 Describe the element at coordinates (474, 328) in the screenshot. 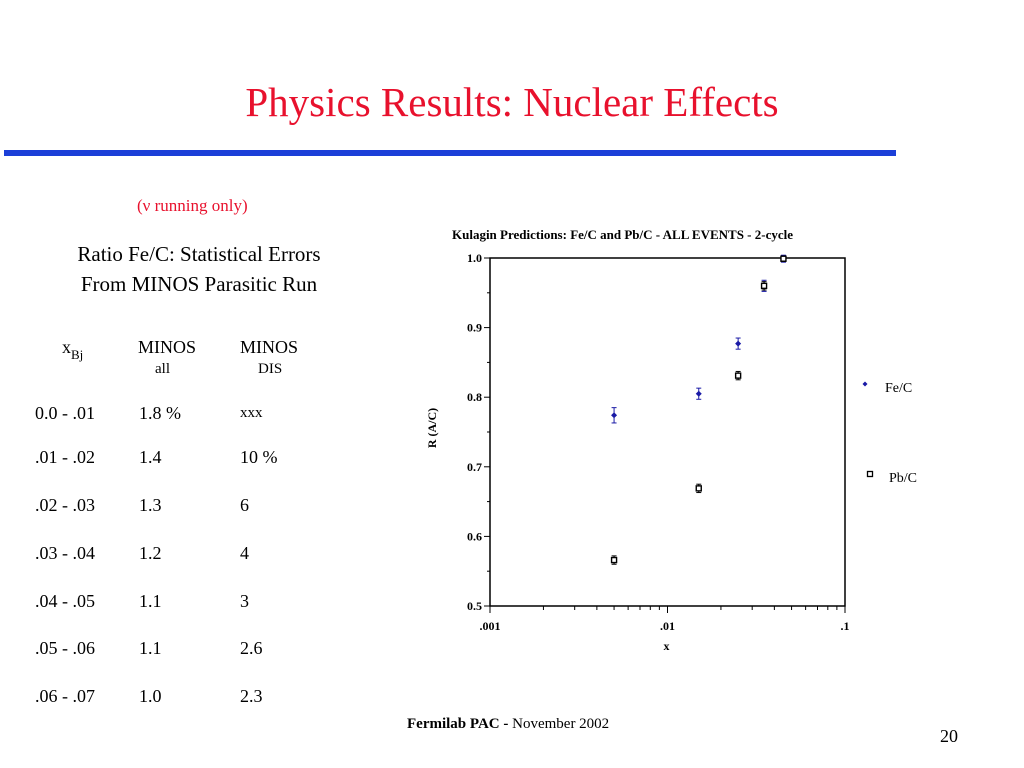

I see `y-tick-label: 0.9` at that location.